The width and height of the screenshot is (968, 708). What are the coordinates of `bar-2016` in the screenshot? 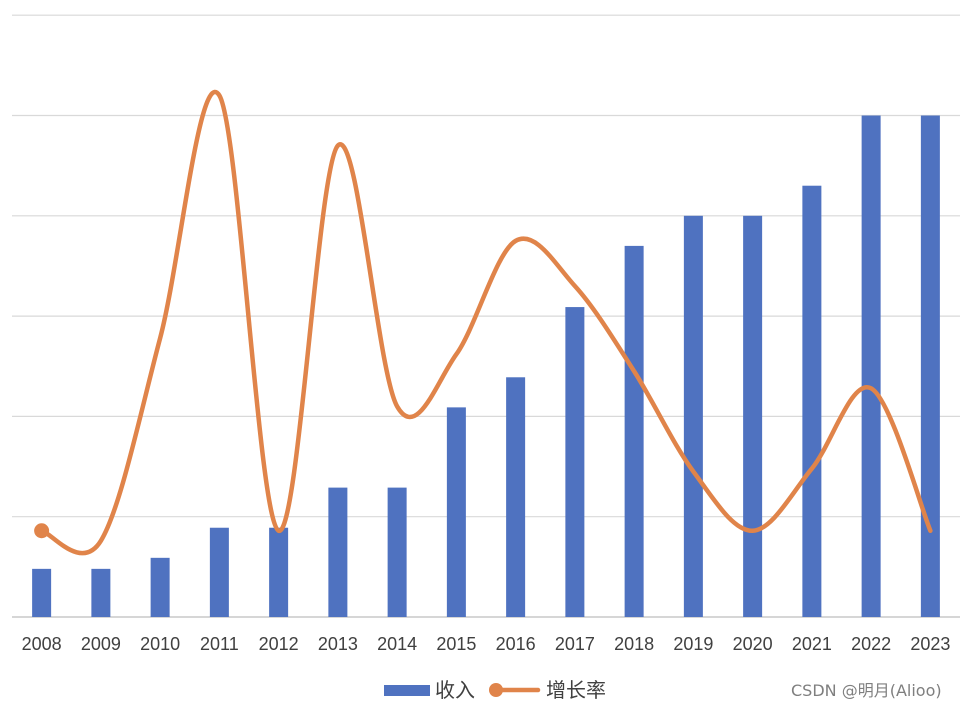 It's located at (516, 497).